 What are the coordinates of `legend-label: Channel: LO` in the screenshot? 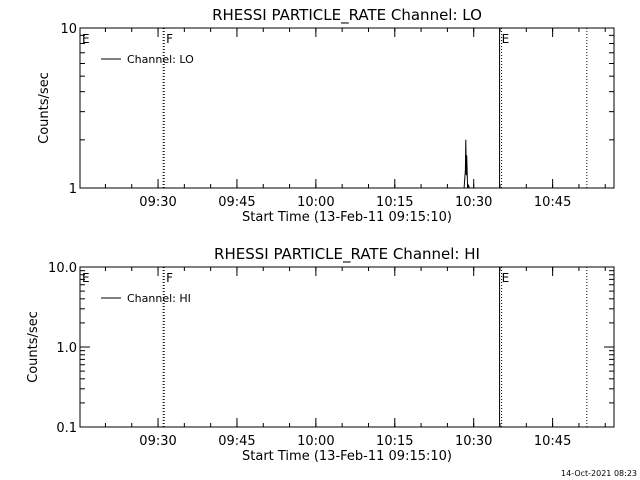 It's located at (160, 59).